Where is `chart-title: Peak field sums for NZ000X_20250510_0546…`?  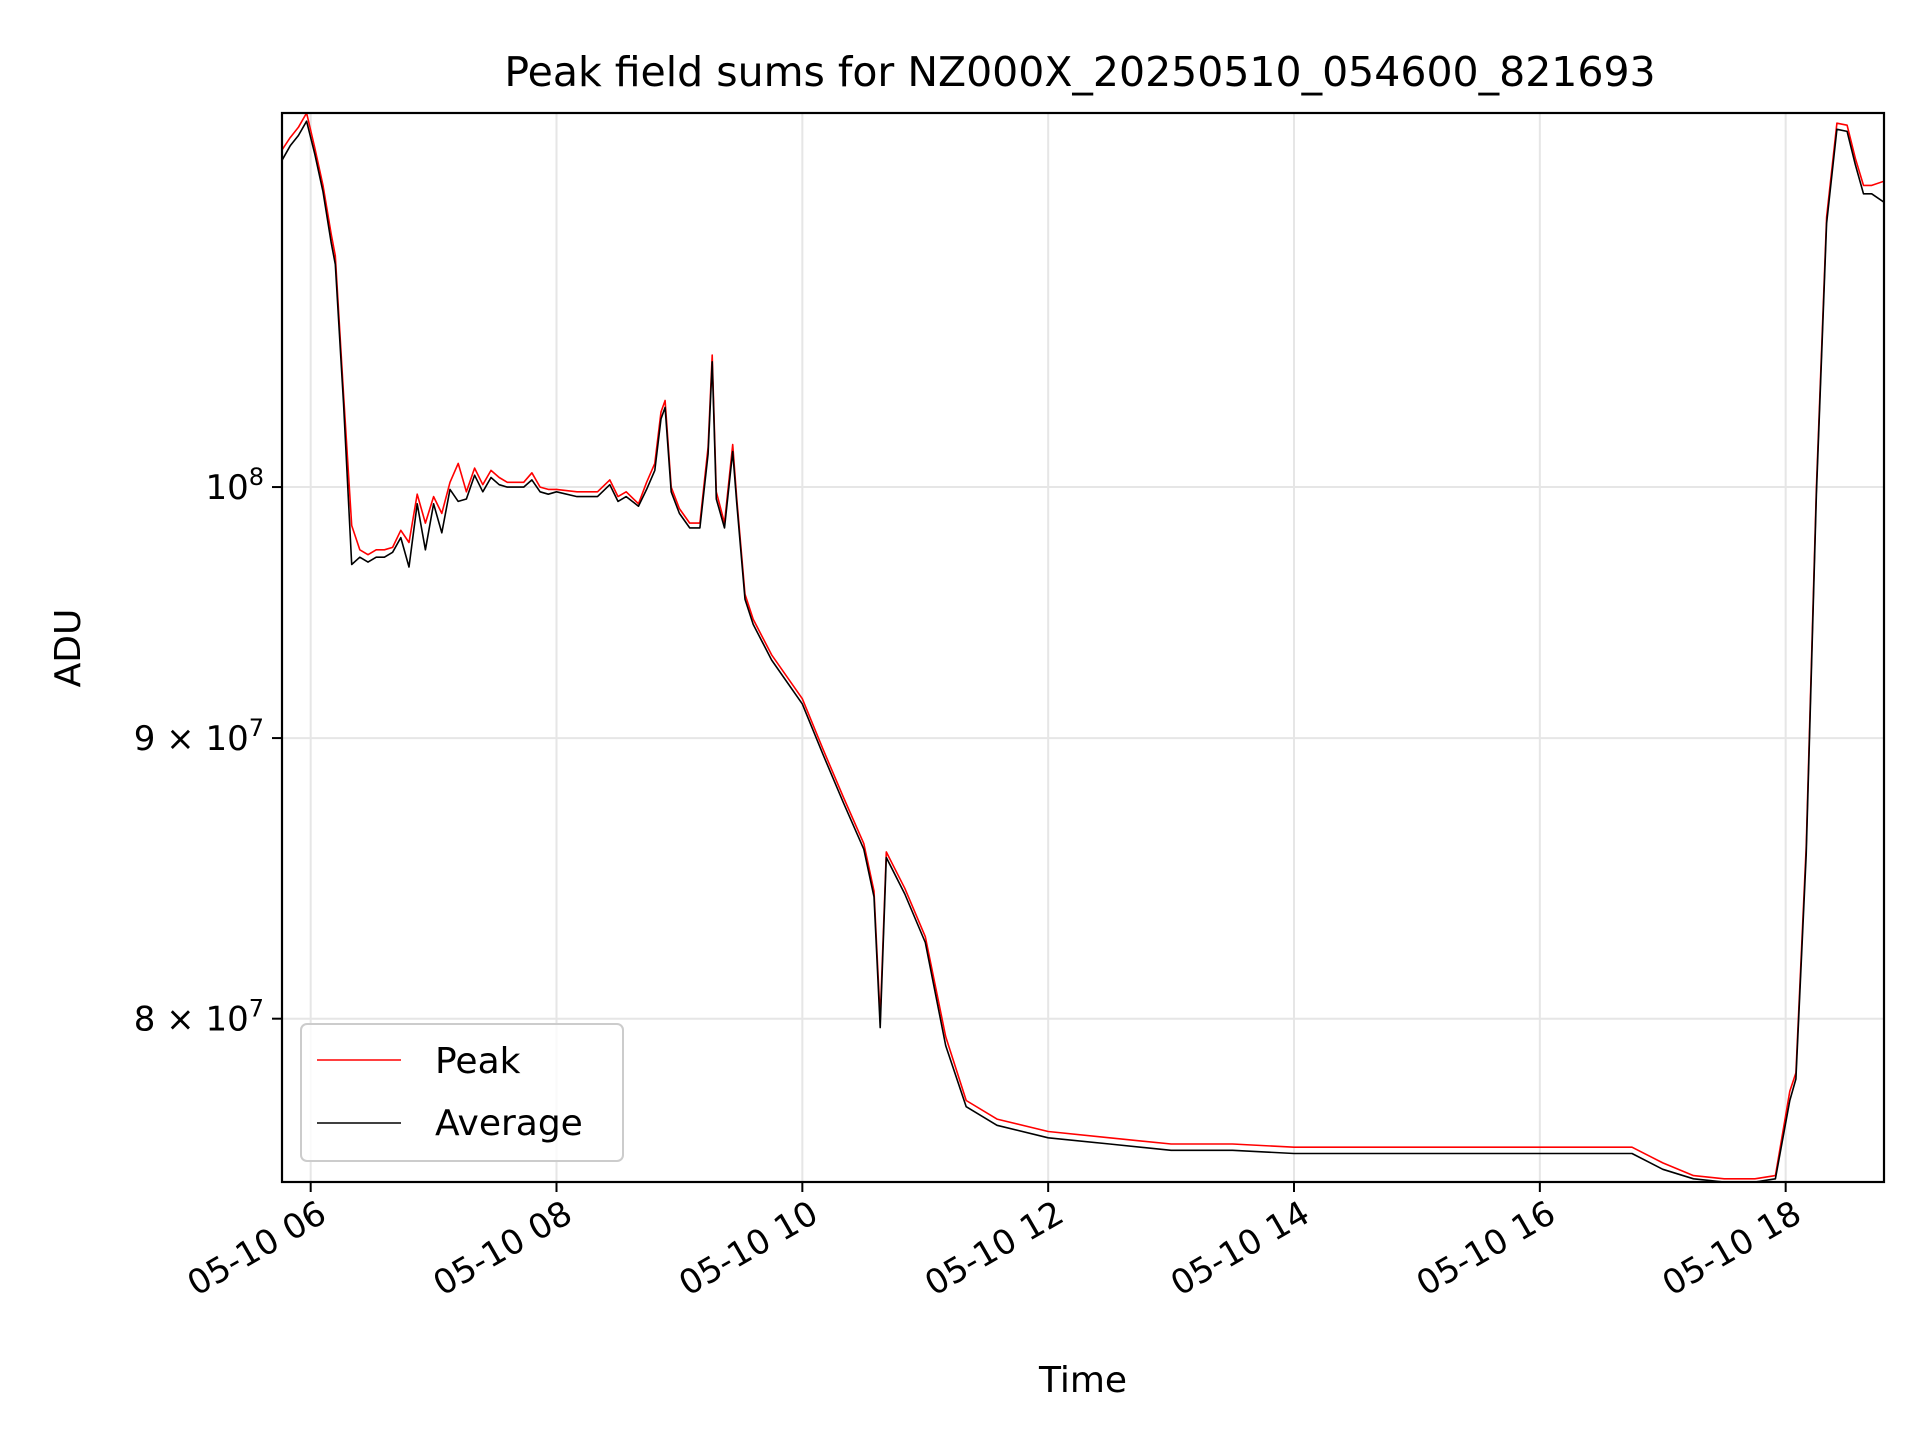
chart-title: Peak field sums for NZ000X_20250510_0546… is located at coordinates (1079, 72).